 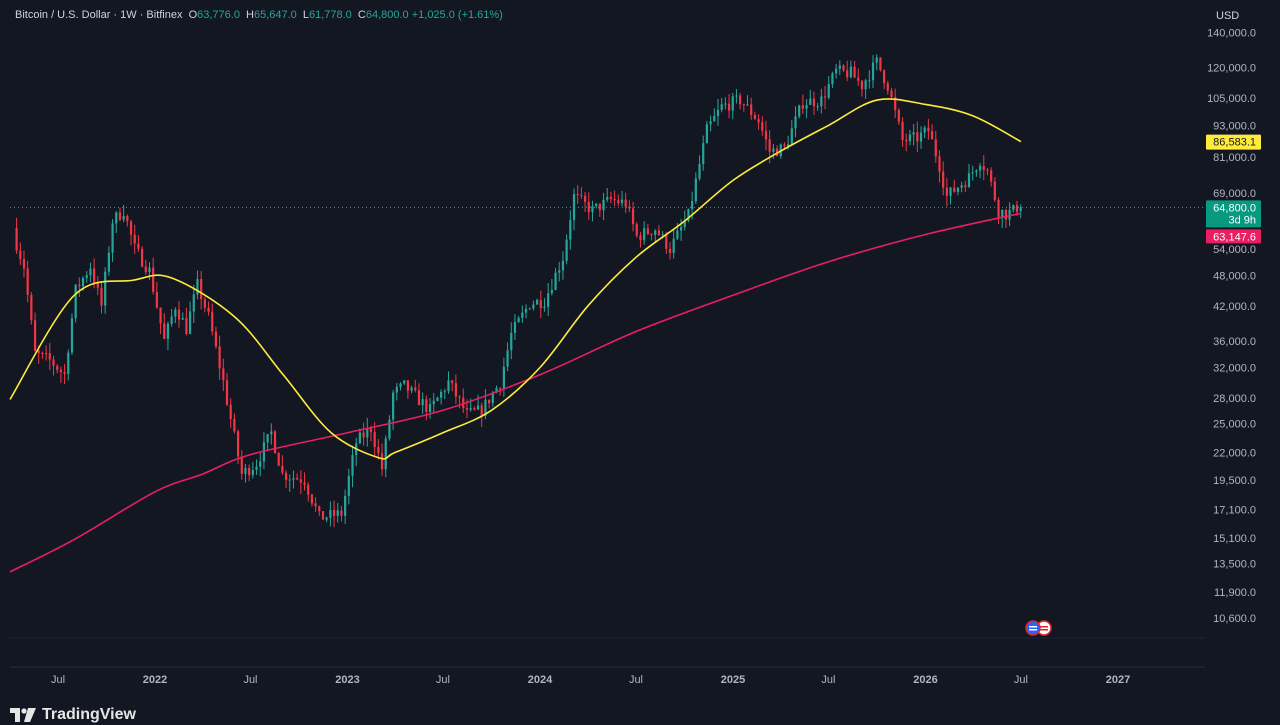 What do you see at coordinates (387, 15) in the screenshot?
I see `close-value: 64,800.0` at bounding box center [387, 15].